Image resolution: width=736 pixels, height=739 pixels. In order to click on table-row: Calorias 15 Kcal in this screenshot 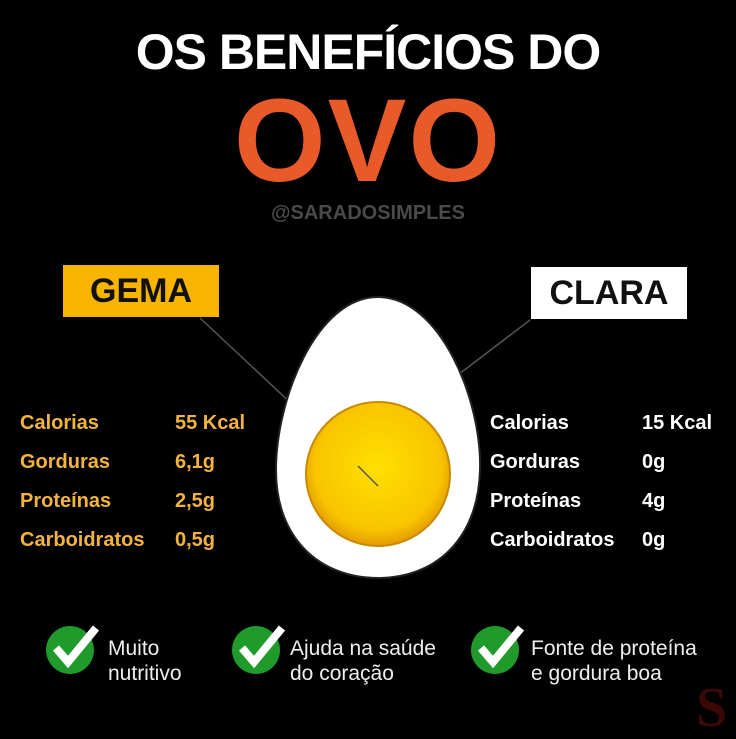, I will do `click(601, 423)`.